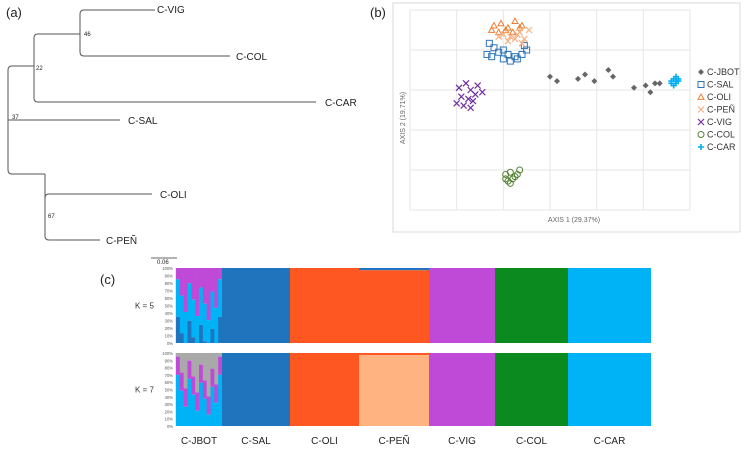  What do you see at coordinates (121, 240) in the screenshot?
I see `taxon-label: C-PEÑ` at bounding box center [121, 240].